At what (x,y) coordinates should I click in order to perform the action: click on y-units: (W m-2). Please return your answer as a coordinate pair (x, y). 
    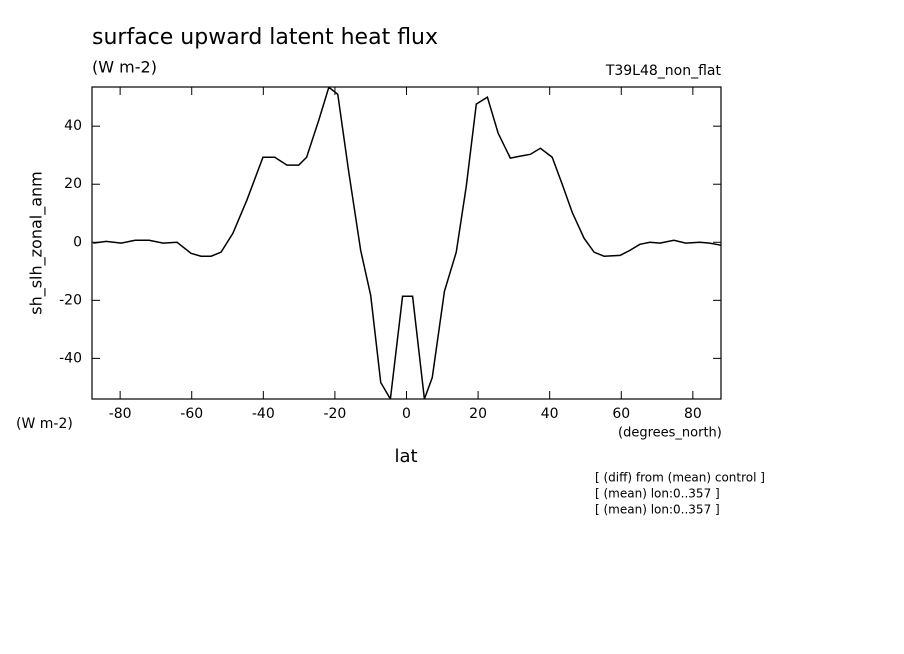
    Looking at the image, I should click on (44, 424).